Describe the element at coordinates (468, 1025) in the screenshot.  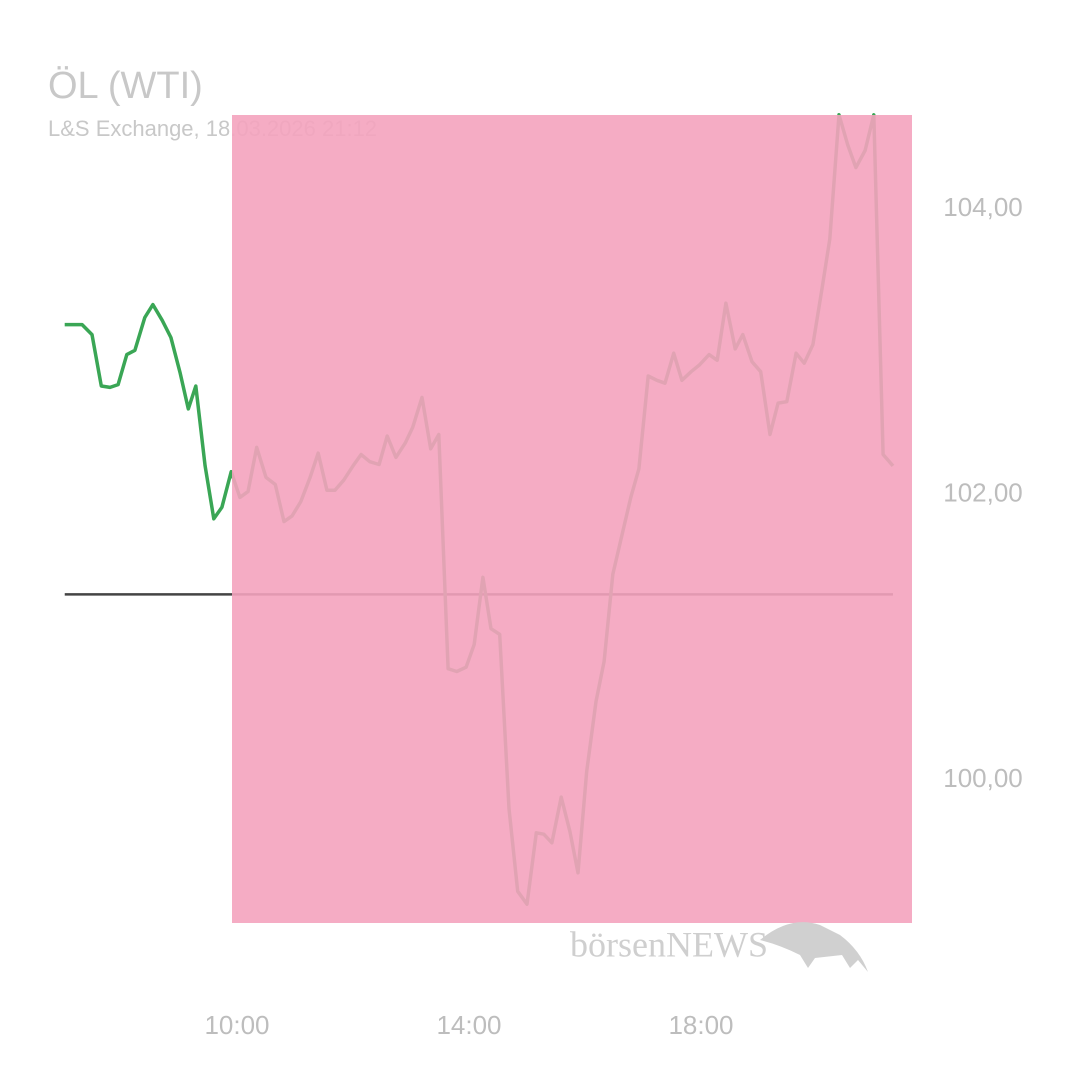
I see `x-tick-label: 14:00` at that location.